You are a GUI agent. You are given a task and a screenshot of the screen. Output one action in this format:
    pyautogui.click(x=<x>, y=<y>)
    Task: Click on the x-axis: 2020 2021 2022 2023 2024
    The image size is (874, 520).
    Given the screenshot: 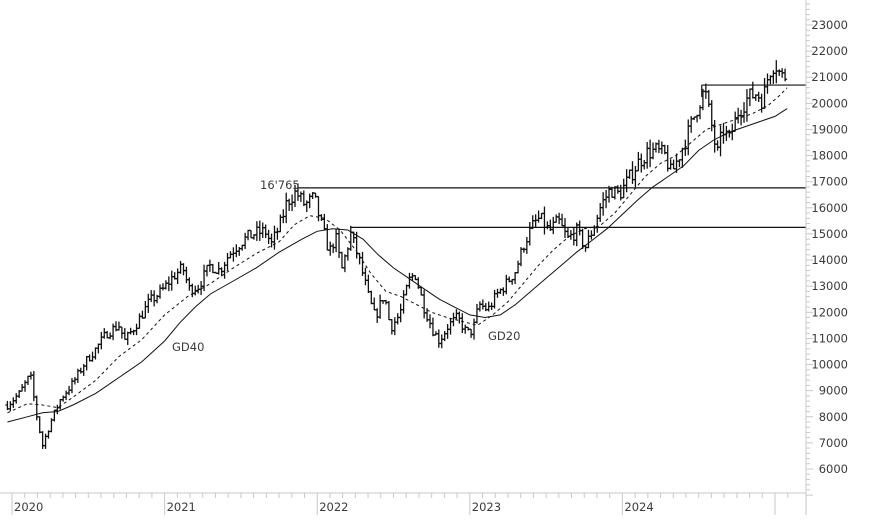 What is the action you would take?
    pyautogui.click(x=403, y=503)
    